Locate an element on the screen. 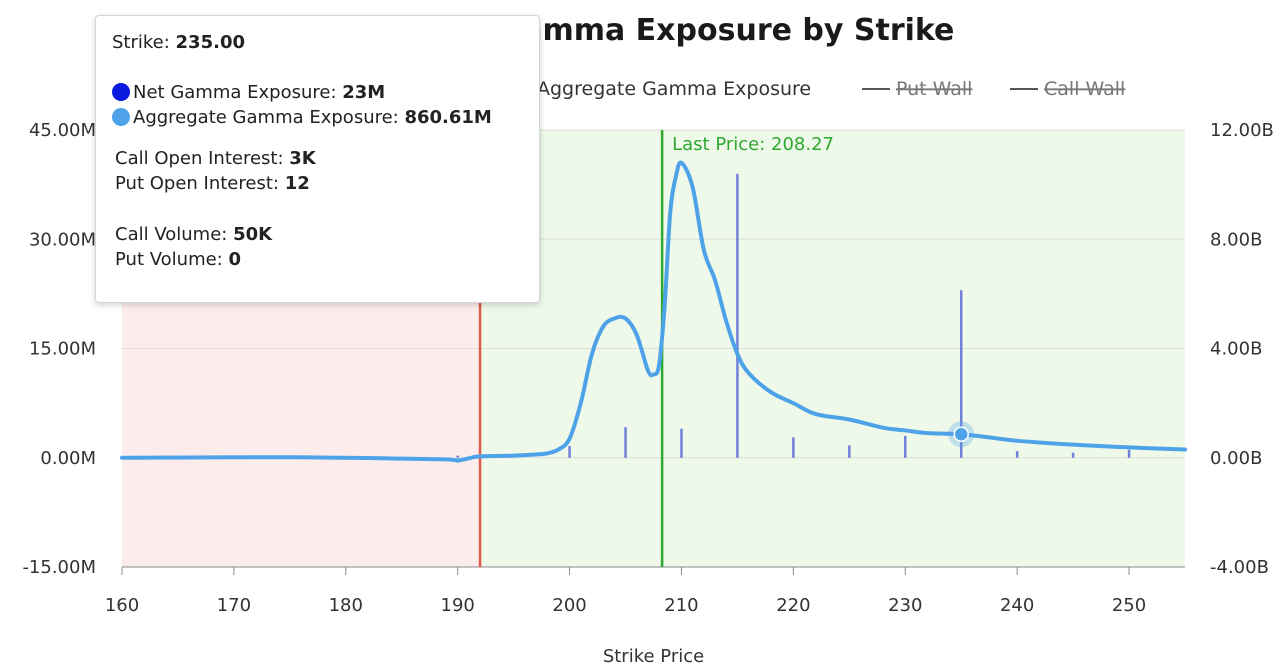 Image resolution: width=1280 pixels, height=669 pixels. x-tick-label: 170 is located at coordinates (234, 605).